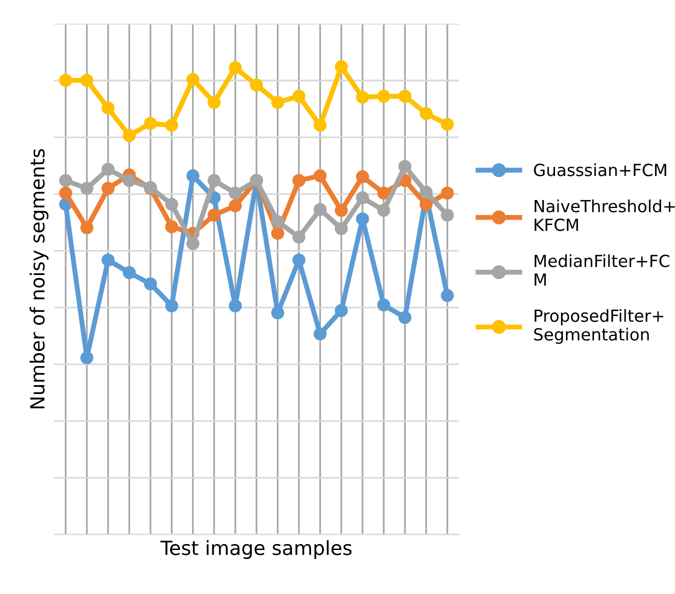  What do you see at coordinates (604, 216) in the screenshot?
I see `legend-label: NaiveThreshold+KFCM` at bounding box center [604, 216].